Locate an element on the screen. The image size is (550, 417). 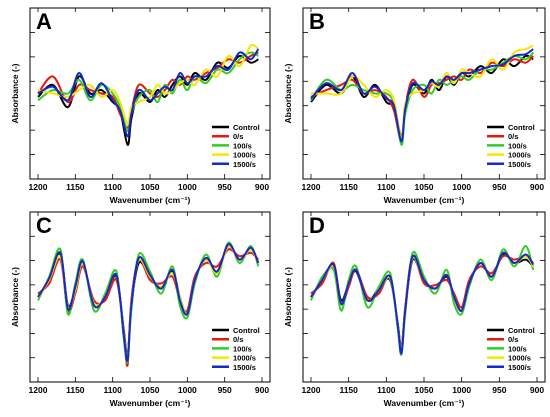
panel-letter: B is located at coordinates (317, 21).